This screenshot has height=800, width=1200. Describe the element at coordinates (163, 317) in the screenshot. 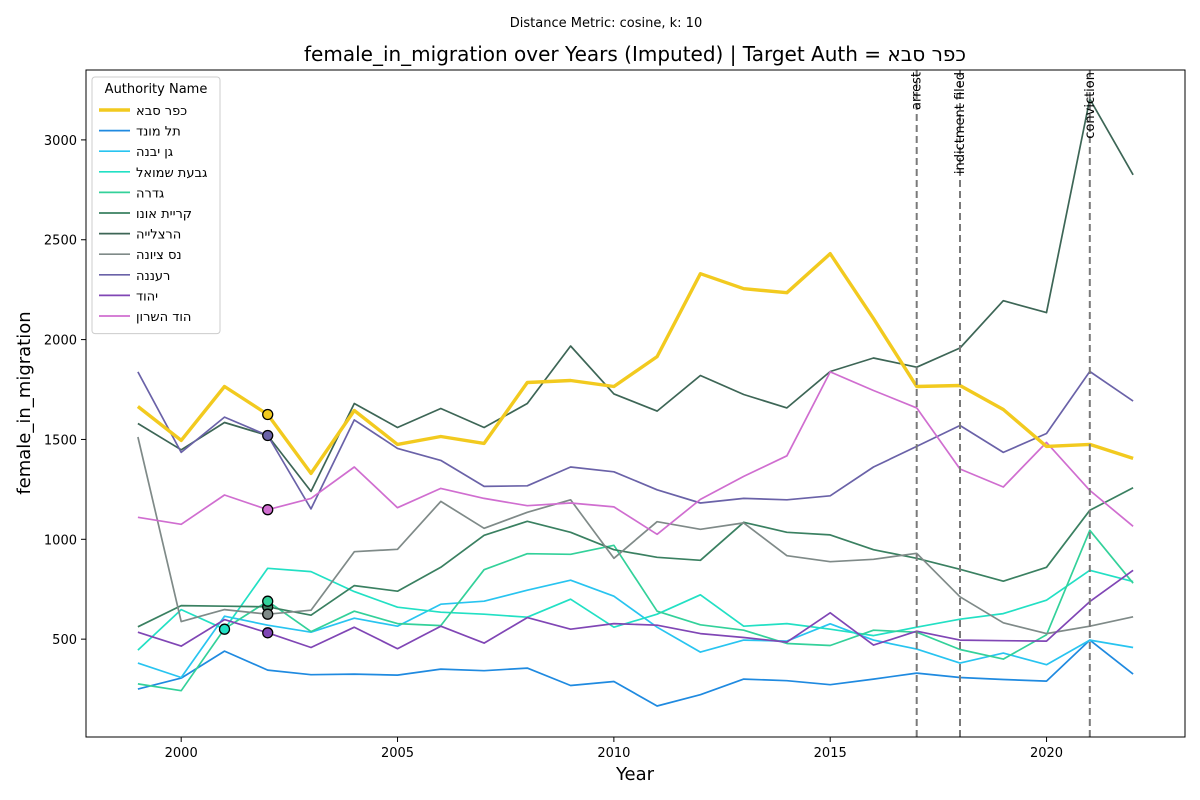

I see `legend-item: הוד השרון` at that location.